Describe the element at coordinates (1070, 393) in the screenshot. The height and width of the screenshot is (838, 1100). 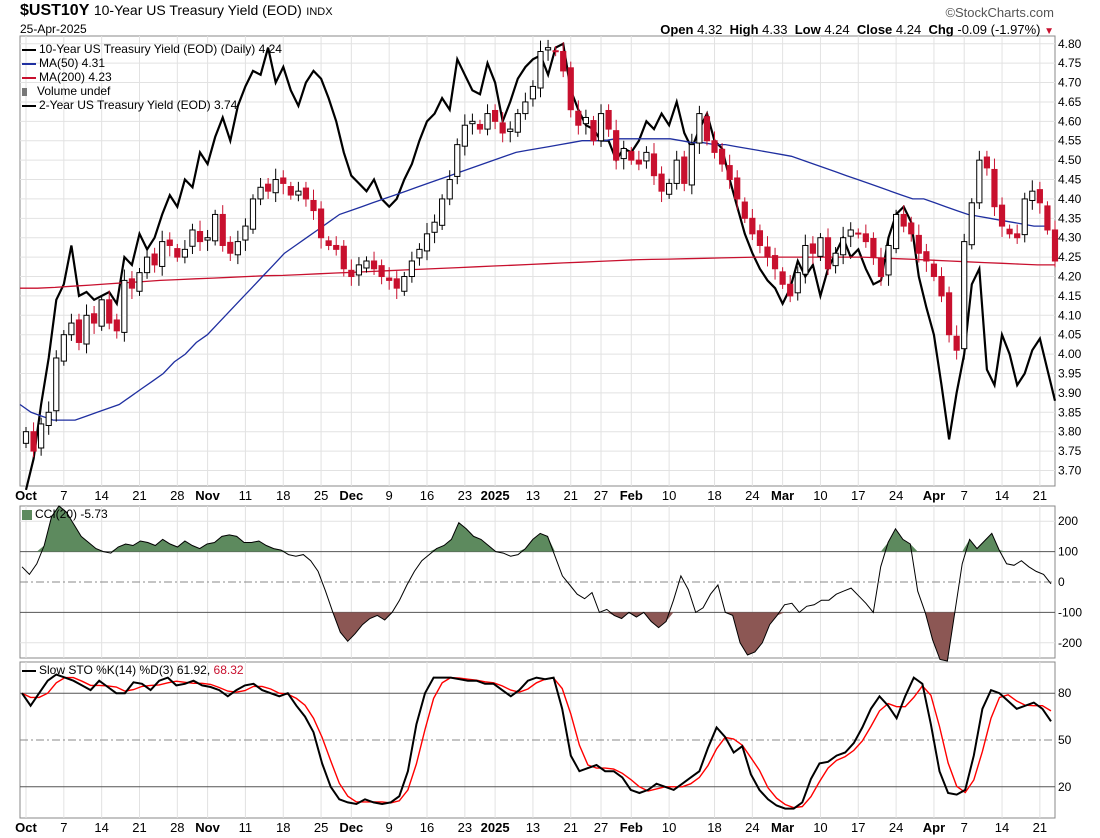
I see `y-tick-label: 3.90` at that location.